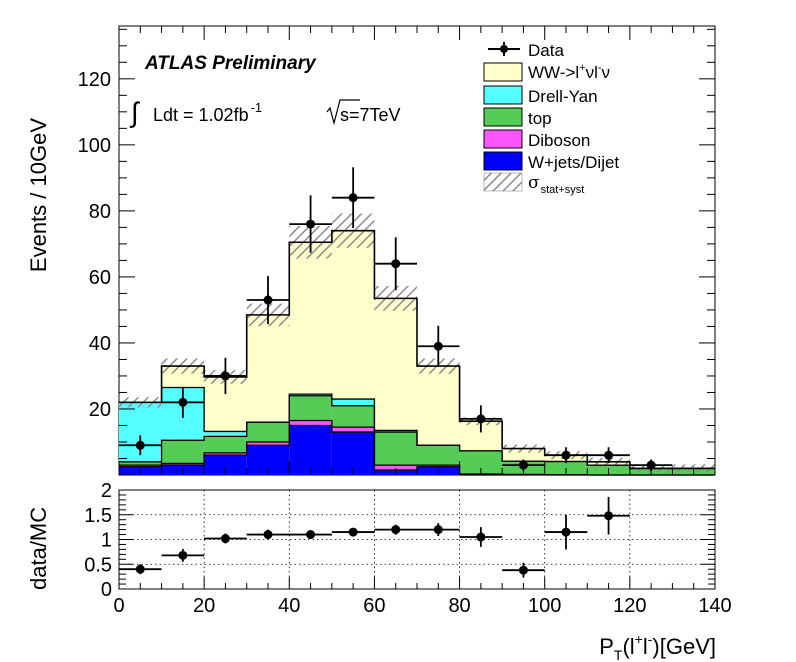 Image resolution: width=796 pixels, height=662 pixels. What do you see at coordinates (559, 140) in the screenshot?
I see `legend-label-diboson: Diboson` at bounding box center [559, 140].